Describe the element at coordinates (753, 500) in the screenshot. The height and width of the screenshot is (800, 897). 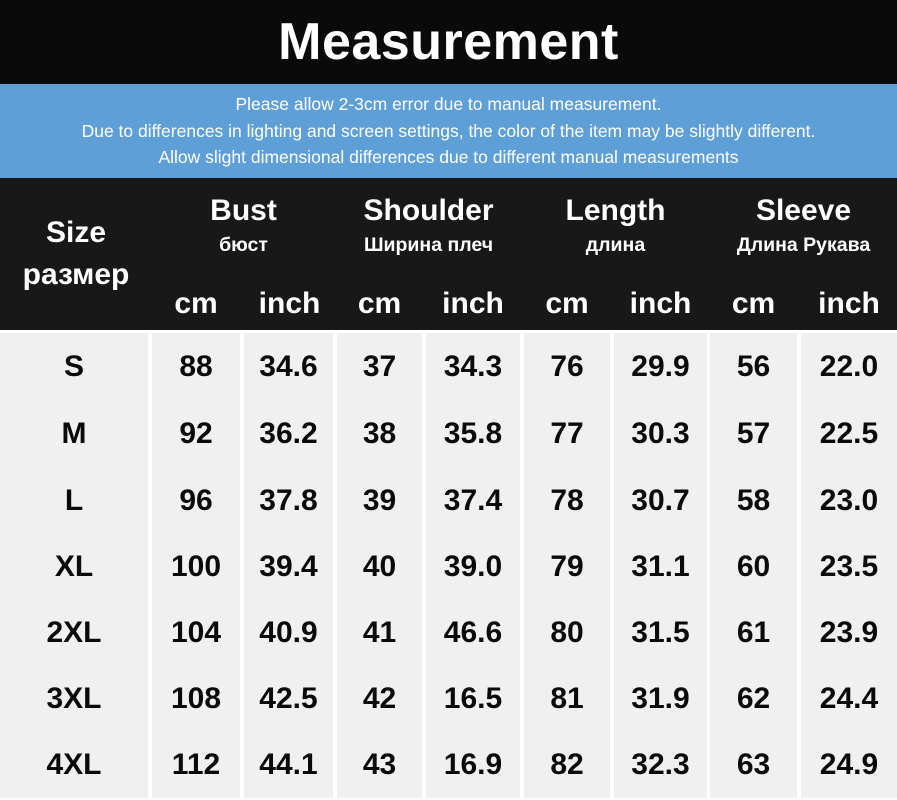
I see `sleeve-cm-cell: 58` at that location.